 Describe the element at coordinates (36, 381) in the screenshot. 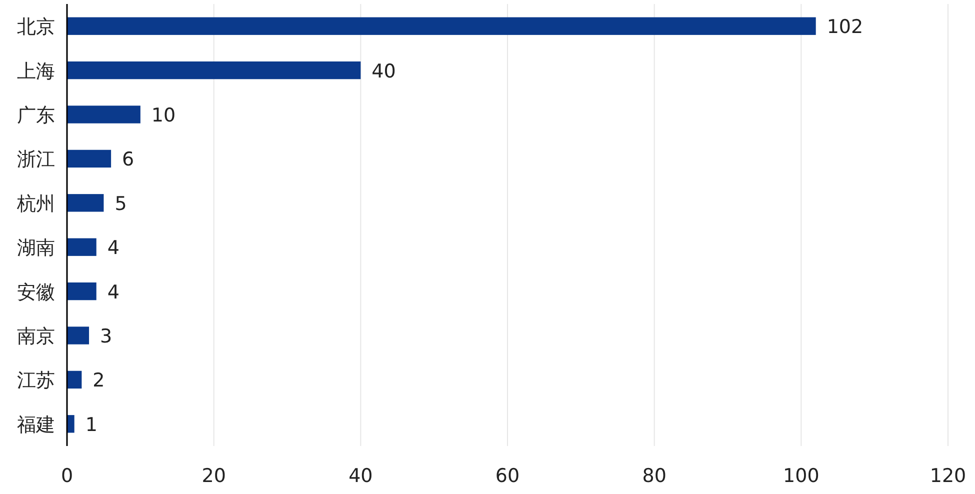

I see `y-tick-label: 江苏` at that location.